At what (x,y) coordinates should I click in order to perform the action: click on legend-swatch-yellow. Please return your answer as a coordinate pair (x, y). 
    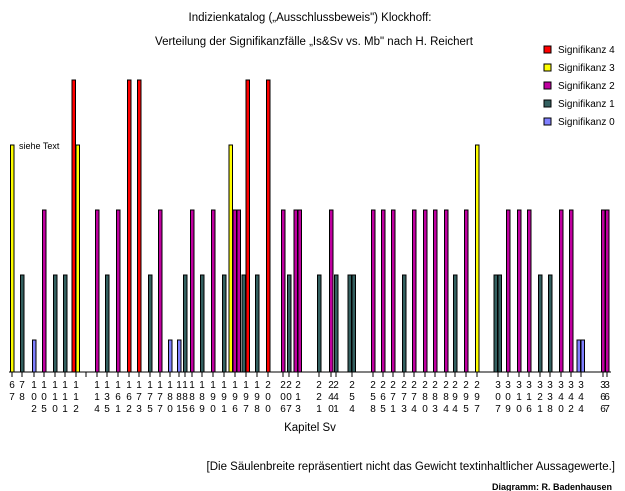
    Looking at the image, I should click on (547, 67).